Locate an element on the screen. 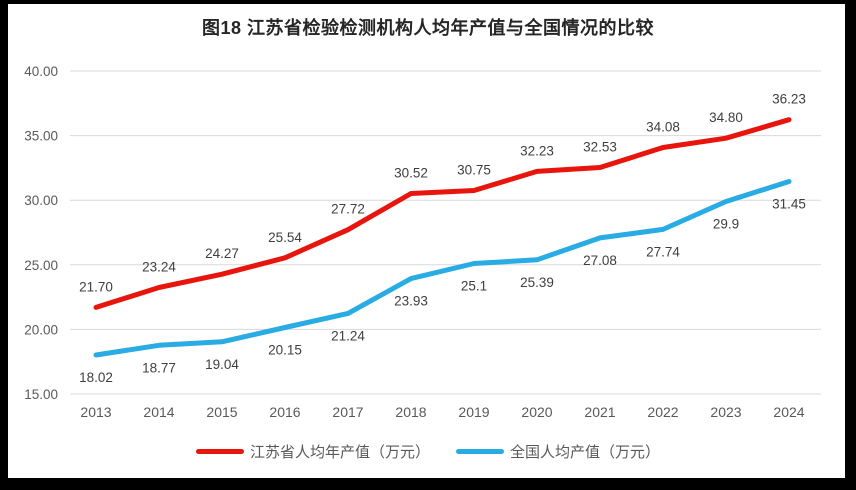  frame-border-bottom is located at coordinates (428, 484).